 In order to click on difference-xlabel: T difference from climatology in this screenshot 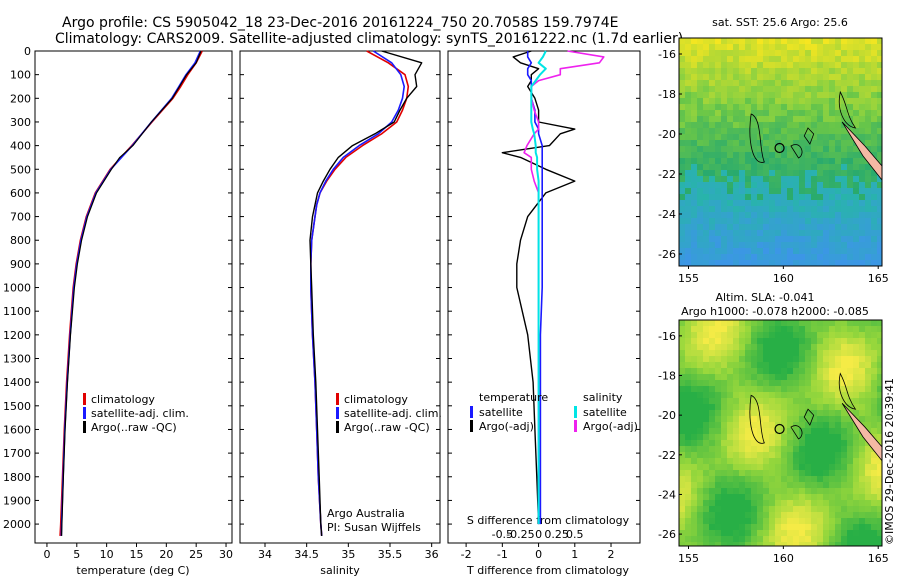, I will do `click(547, 570)`.